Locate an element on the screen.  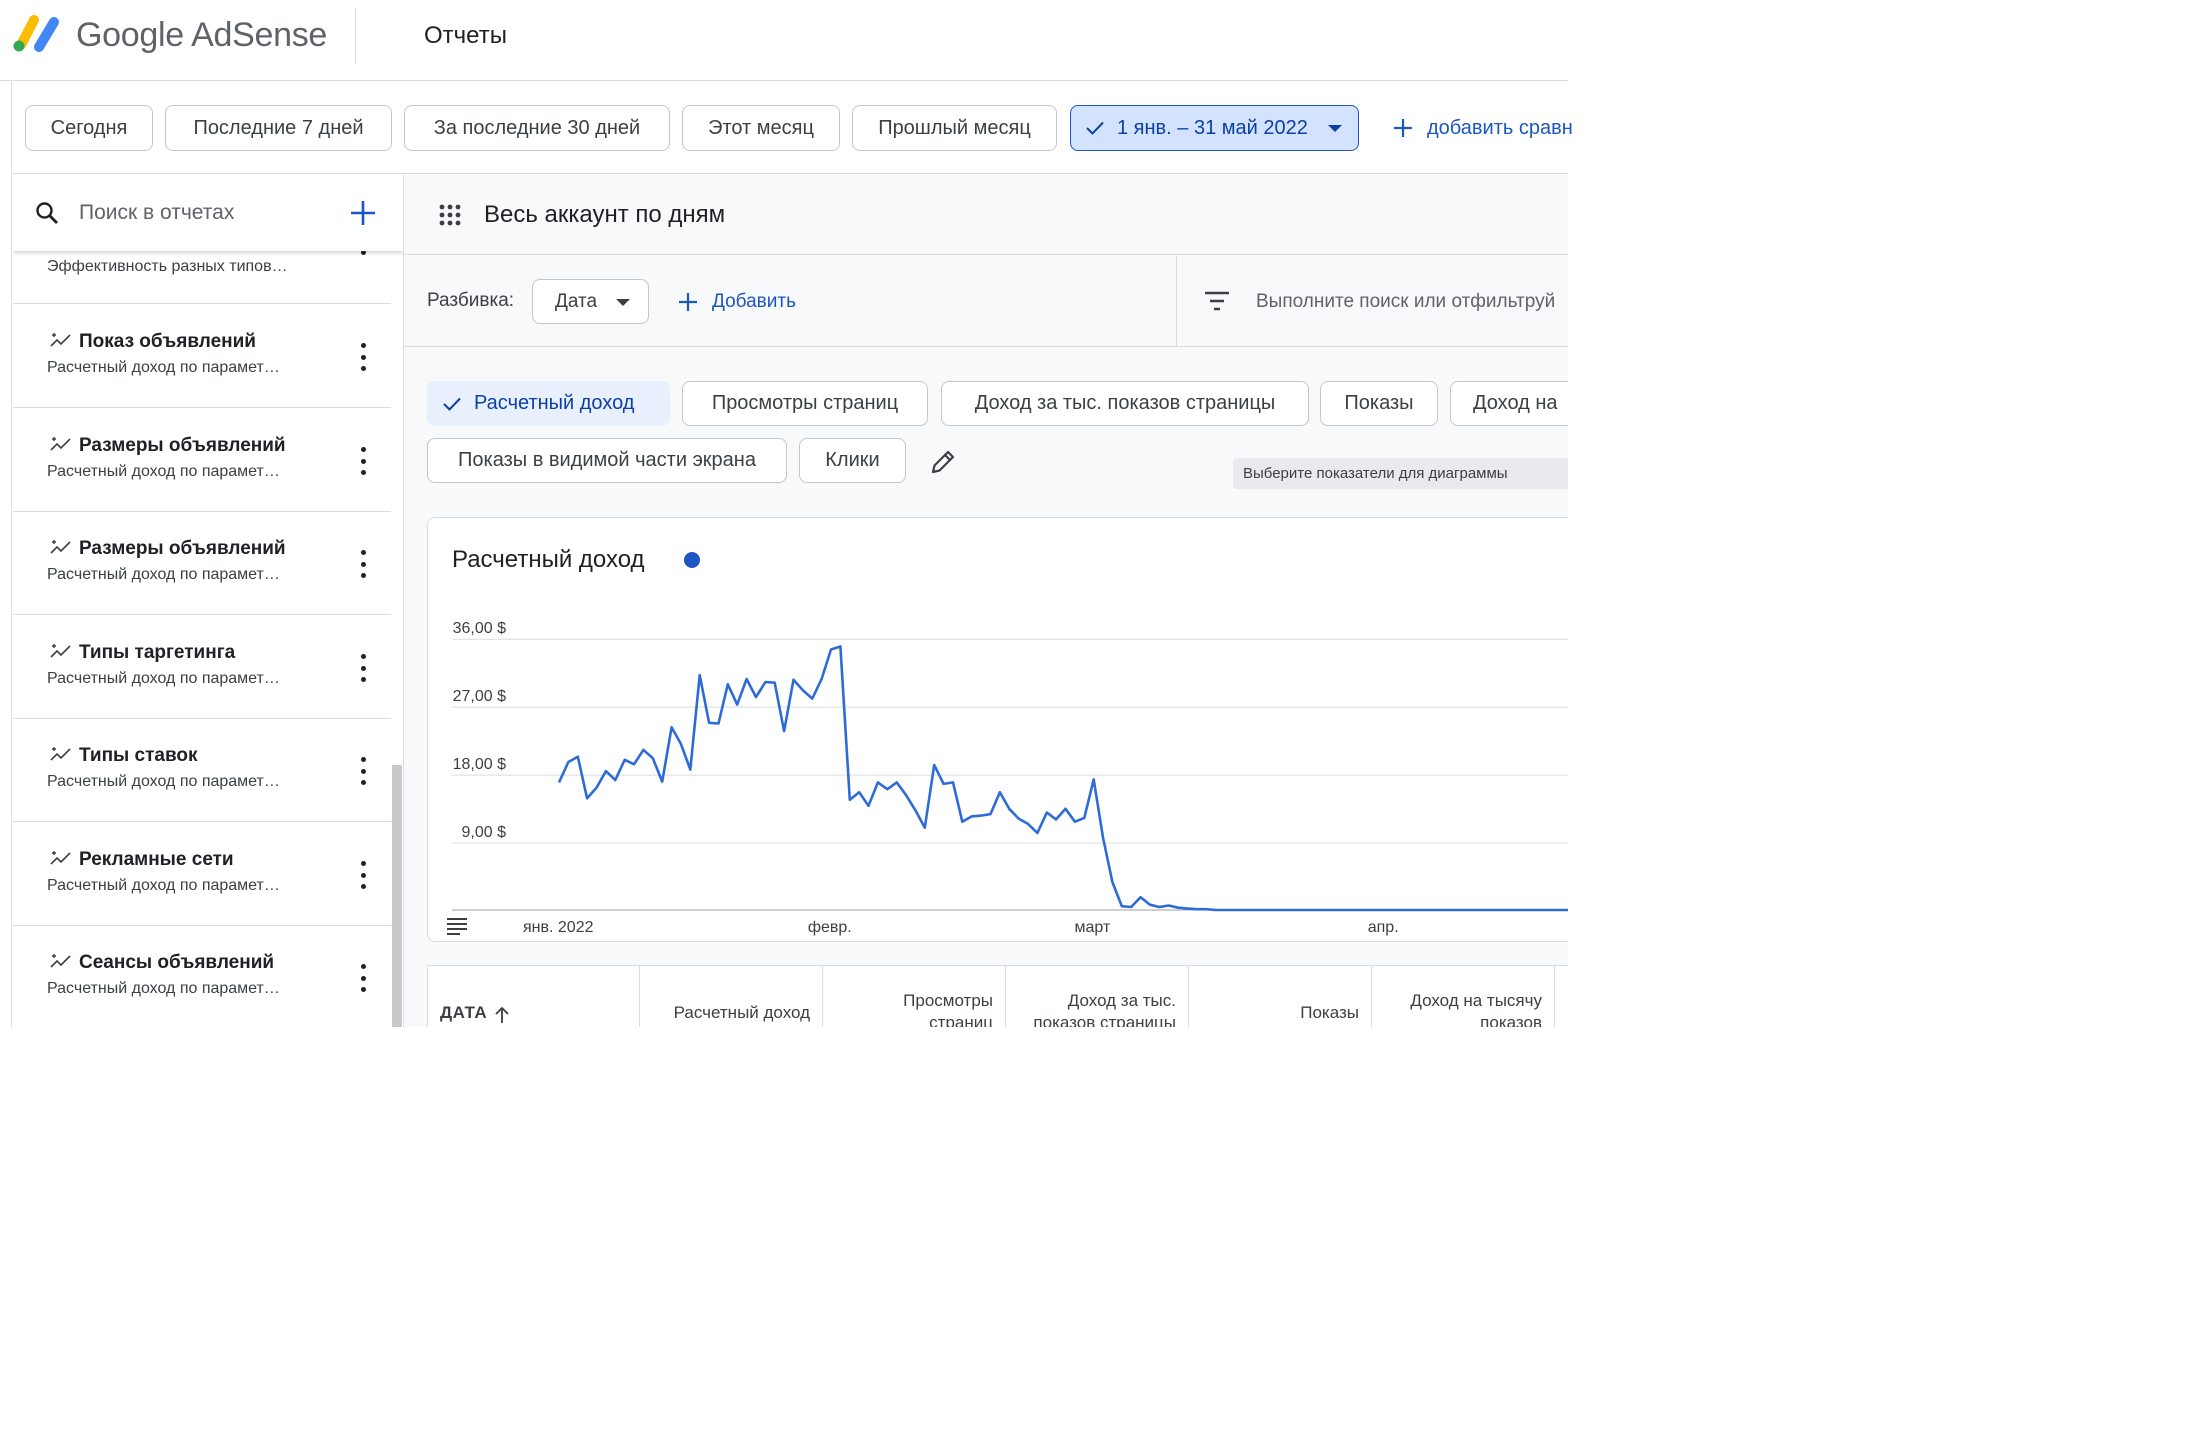
y-tick-label: 27,00 $ is located at coordinates (479, 696).